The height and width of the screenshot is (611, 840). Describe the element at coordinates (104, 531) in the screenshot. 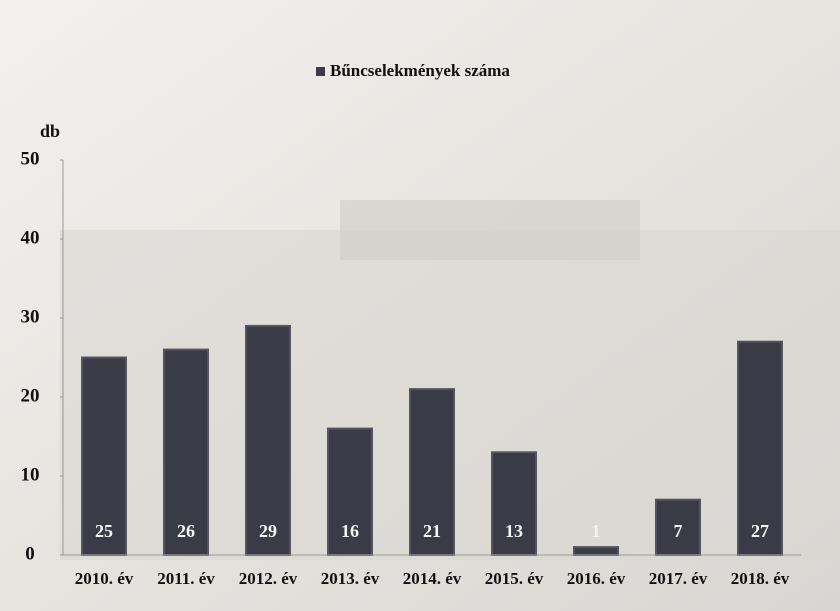

I see `data-label: 25` at that location.